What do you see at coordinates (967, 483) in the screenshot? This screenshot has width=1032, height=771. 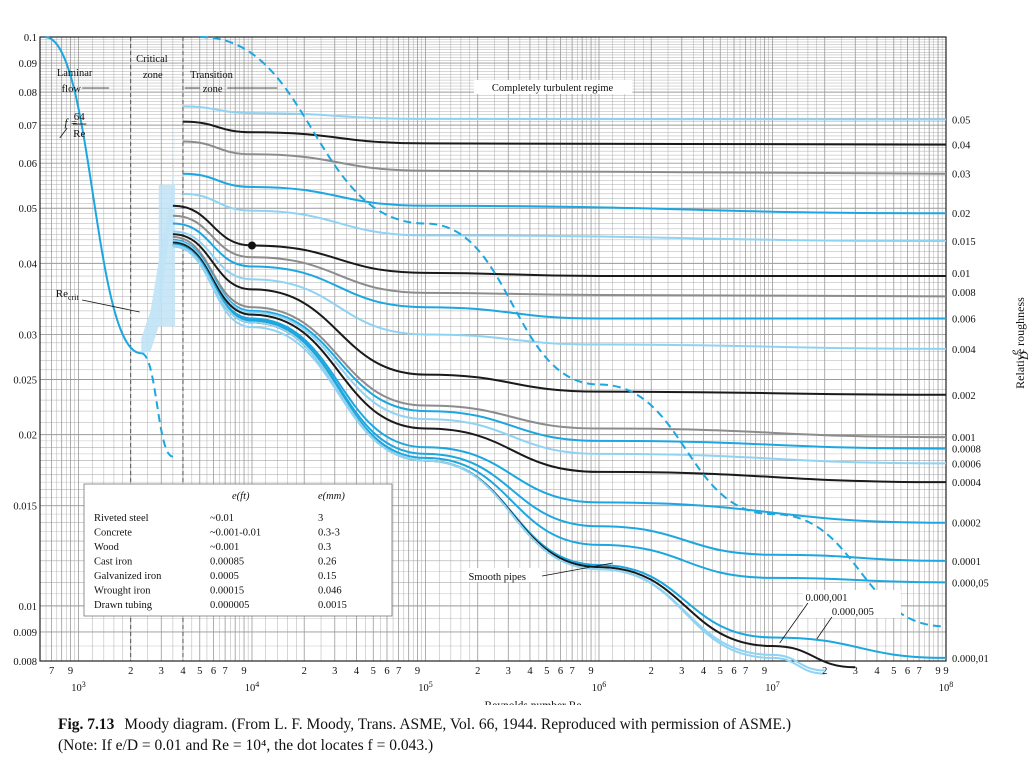 I see `roughness-label-0-0004: 0.0004` at bounding box center [967, 483].